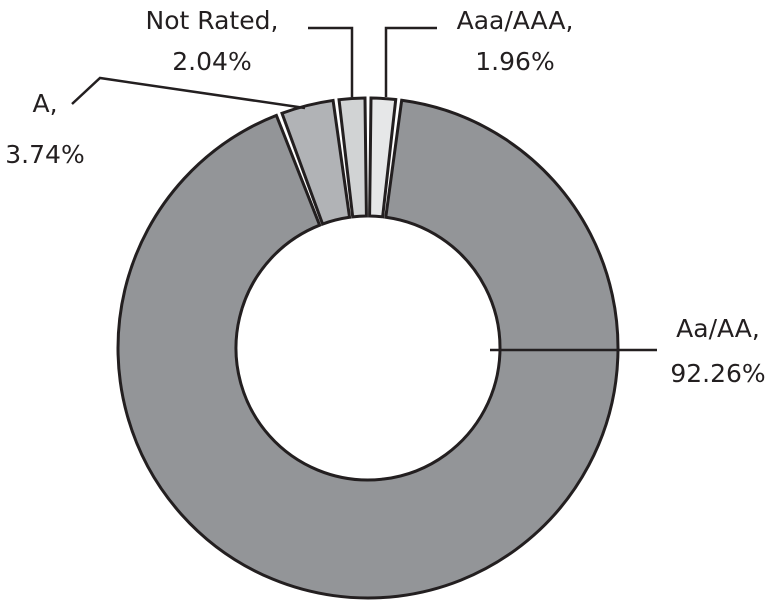 This screenshot has height=600, width=784. Describe the element at coordinates (717, 373) in the screenshot. I see `value-label: 92.26%` at that location.